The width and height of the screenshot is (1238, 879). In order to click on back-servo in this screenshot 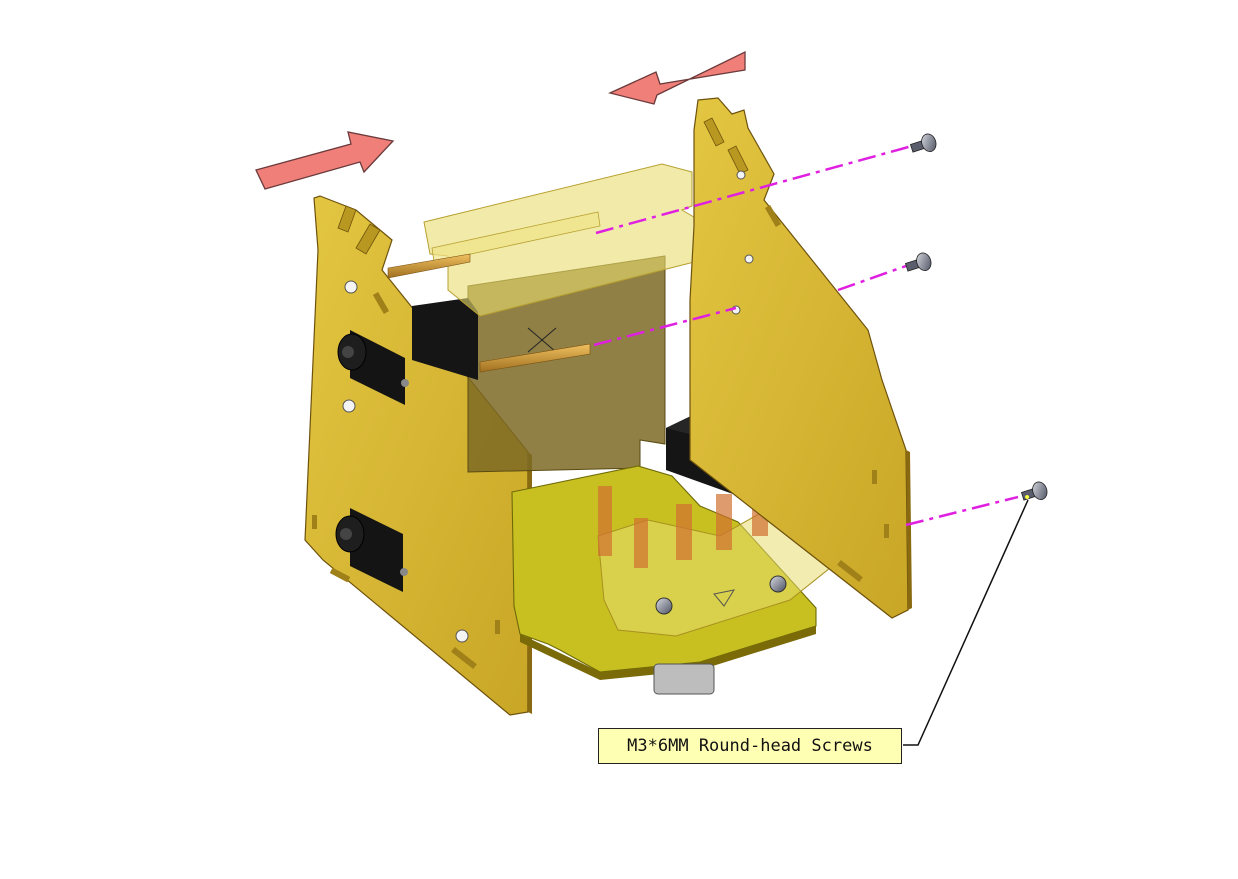, I will do `click(445, 339)`.